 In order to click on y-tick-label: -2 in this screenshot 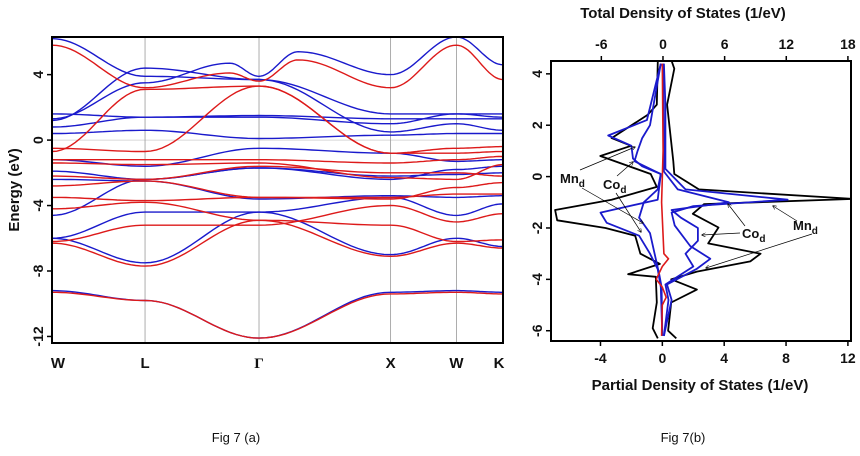, I will do `click(537, 228)`.